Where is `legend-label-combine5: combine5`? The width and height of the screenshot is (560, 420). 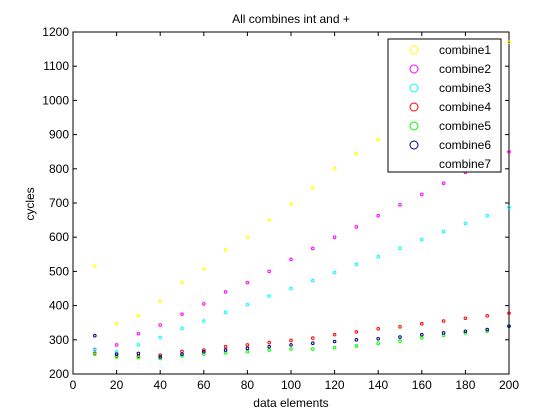
legend-label-combine5: combine5 is located at coordinates (465, 126).